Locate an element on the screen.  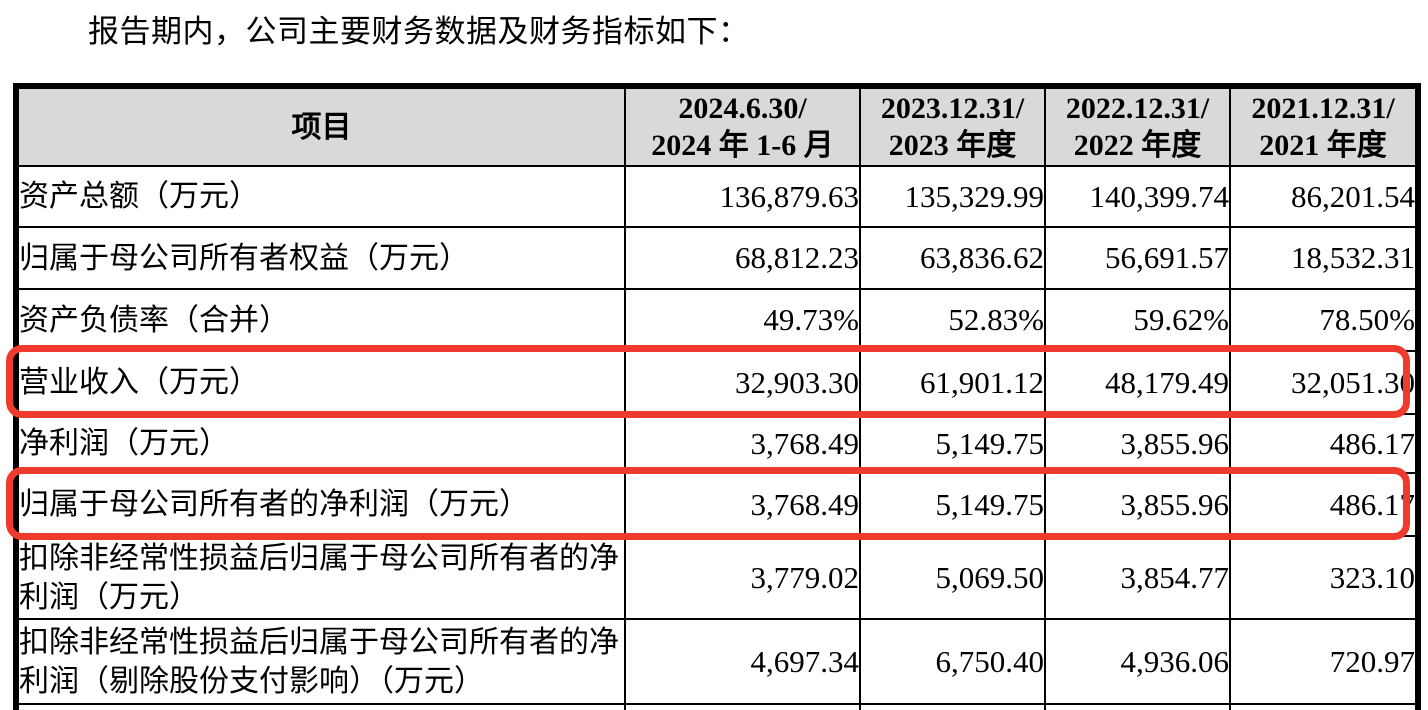
cell-value: 4,936.06 is located at coordinates (1137, 661).